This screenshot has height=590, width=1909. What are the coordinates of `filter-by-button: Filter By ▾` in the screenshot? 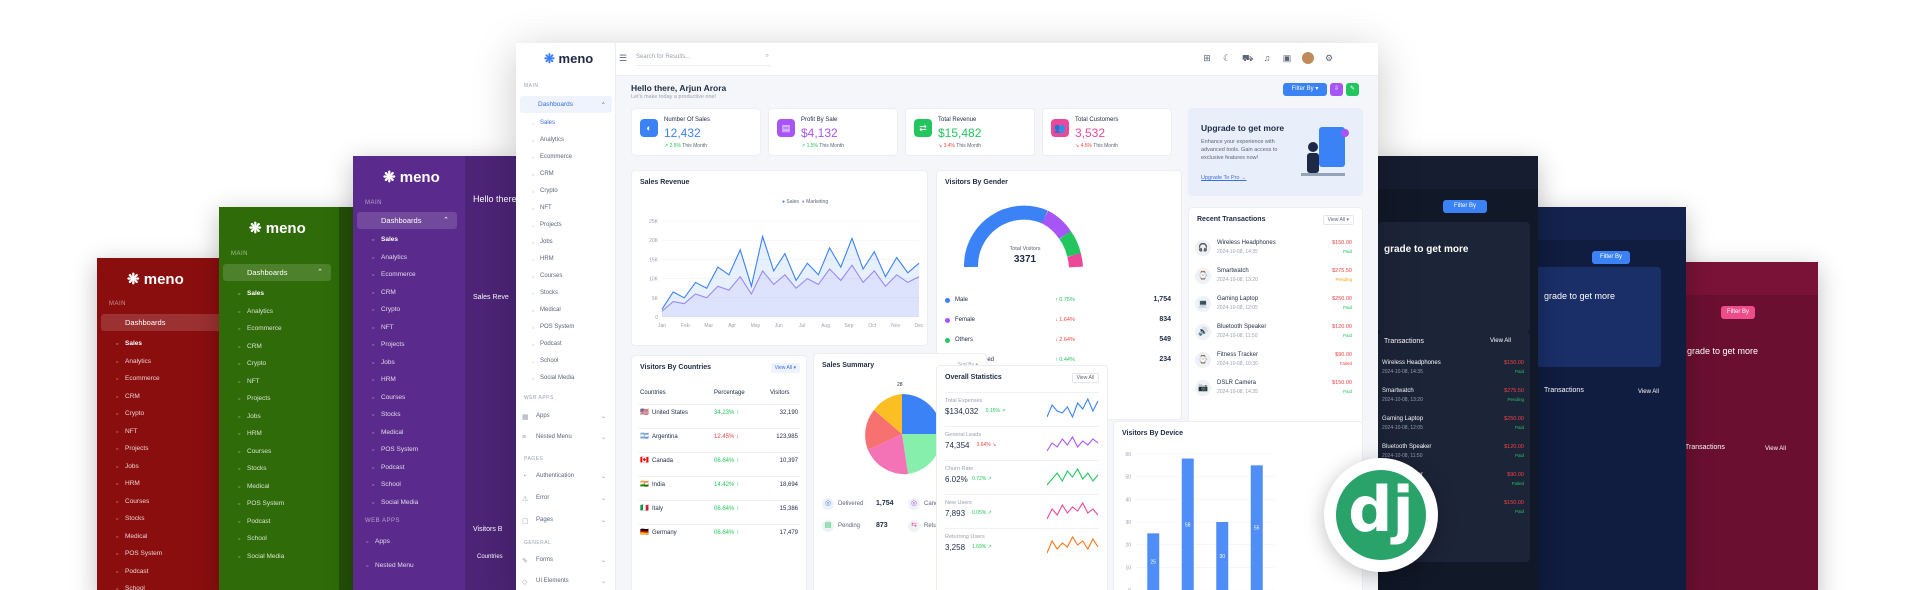 It's located at (1305, 89).